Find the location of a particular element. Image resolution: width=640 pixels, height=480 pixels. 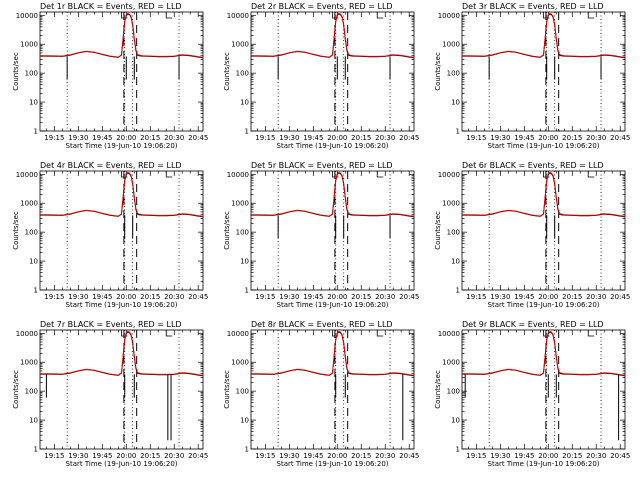

panel-title: Det 6r BLACK = Events, RED = LLD is located at coordinates (533, 165).